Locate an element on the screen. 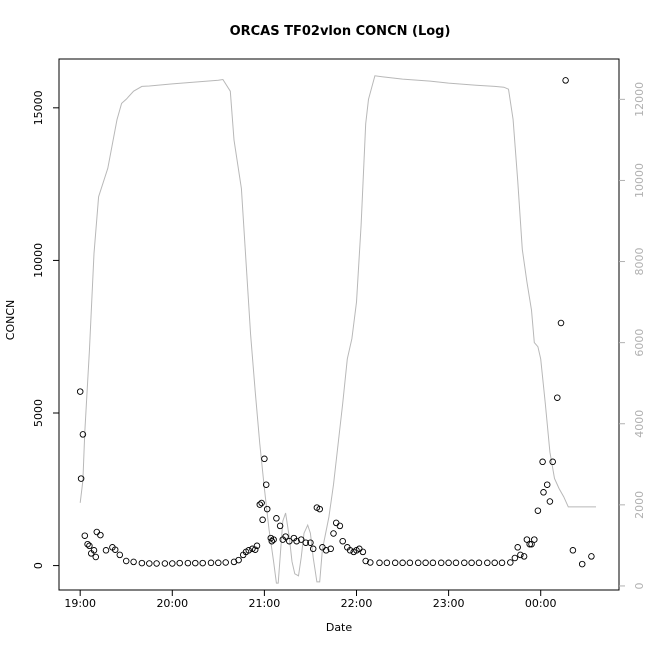 The image size is (650, 654). y-axis-title: CONCN is located at coordinates (10, 320).